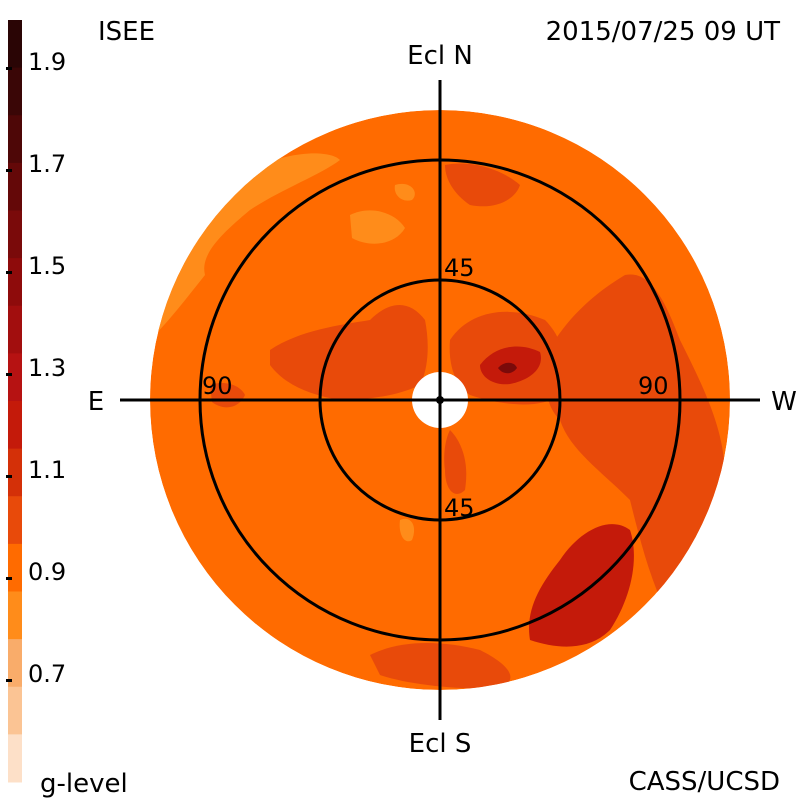 This screenshot has height=800, width=800. Describe the element at coordinates (47, 62) in the screenshot. I see `colorbar-tick-label: 1.9` at that location.